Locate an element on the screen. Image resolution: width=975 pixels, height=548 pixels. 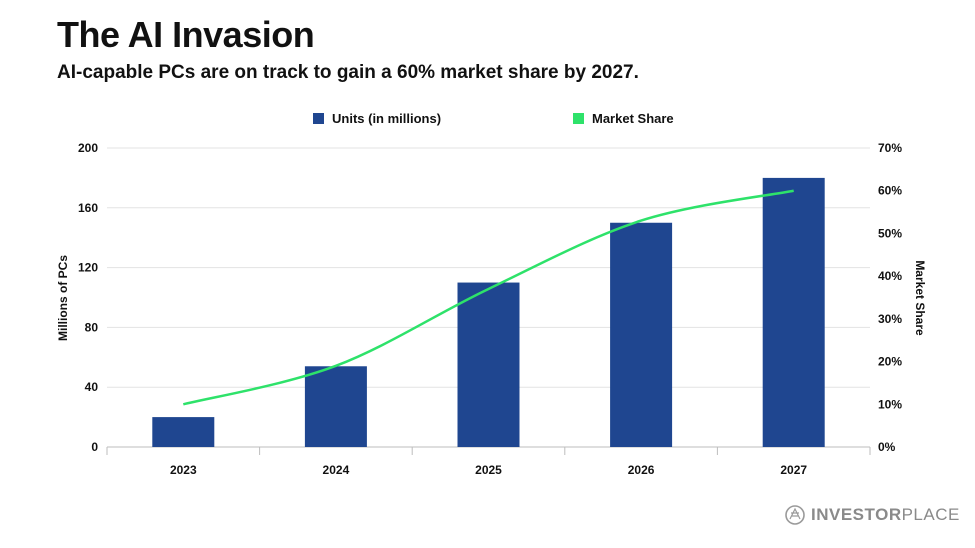
legend-item-units: Units (in millions) is located at coordinates (377, 118).